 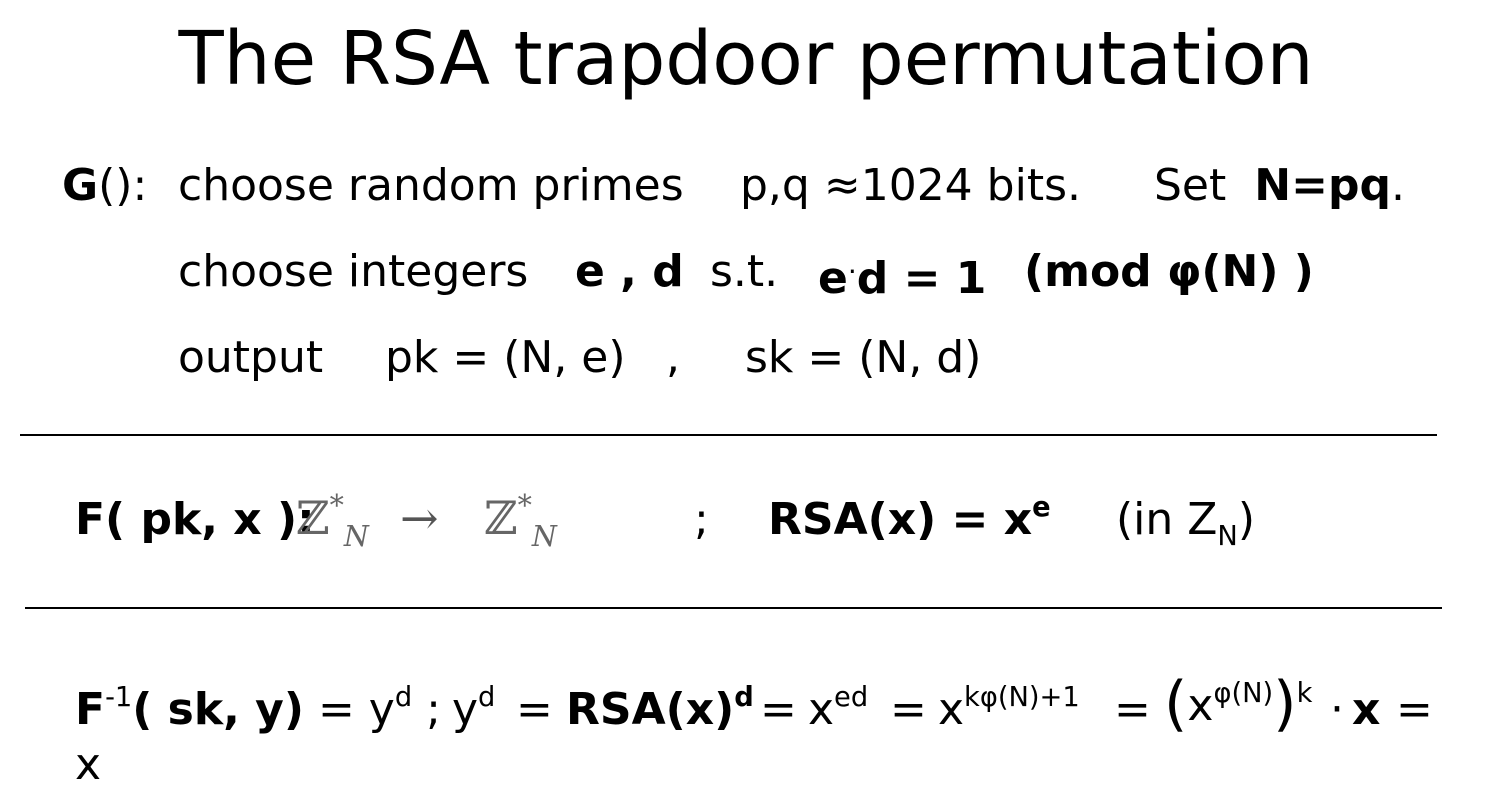 What do you see at coordinates (728, 435) in the screenshot?
I see `separator-top` at bounding box center [728, 435].